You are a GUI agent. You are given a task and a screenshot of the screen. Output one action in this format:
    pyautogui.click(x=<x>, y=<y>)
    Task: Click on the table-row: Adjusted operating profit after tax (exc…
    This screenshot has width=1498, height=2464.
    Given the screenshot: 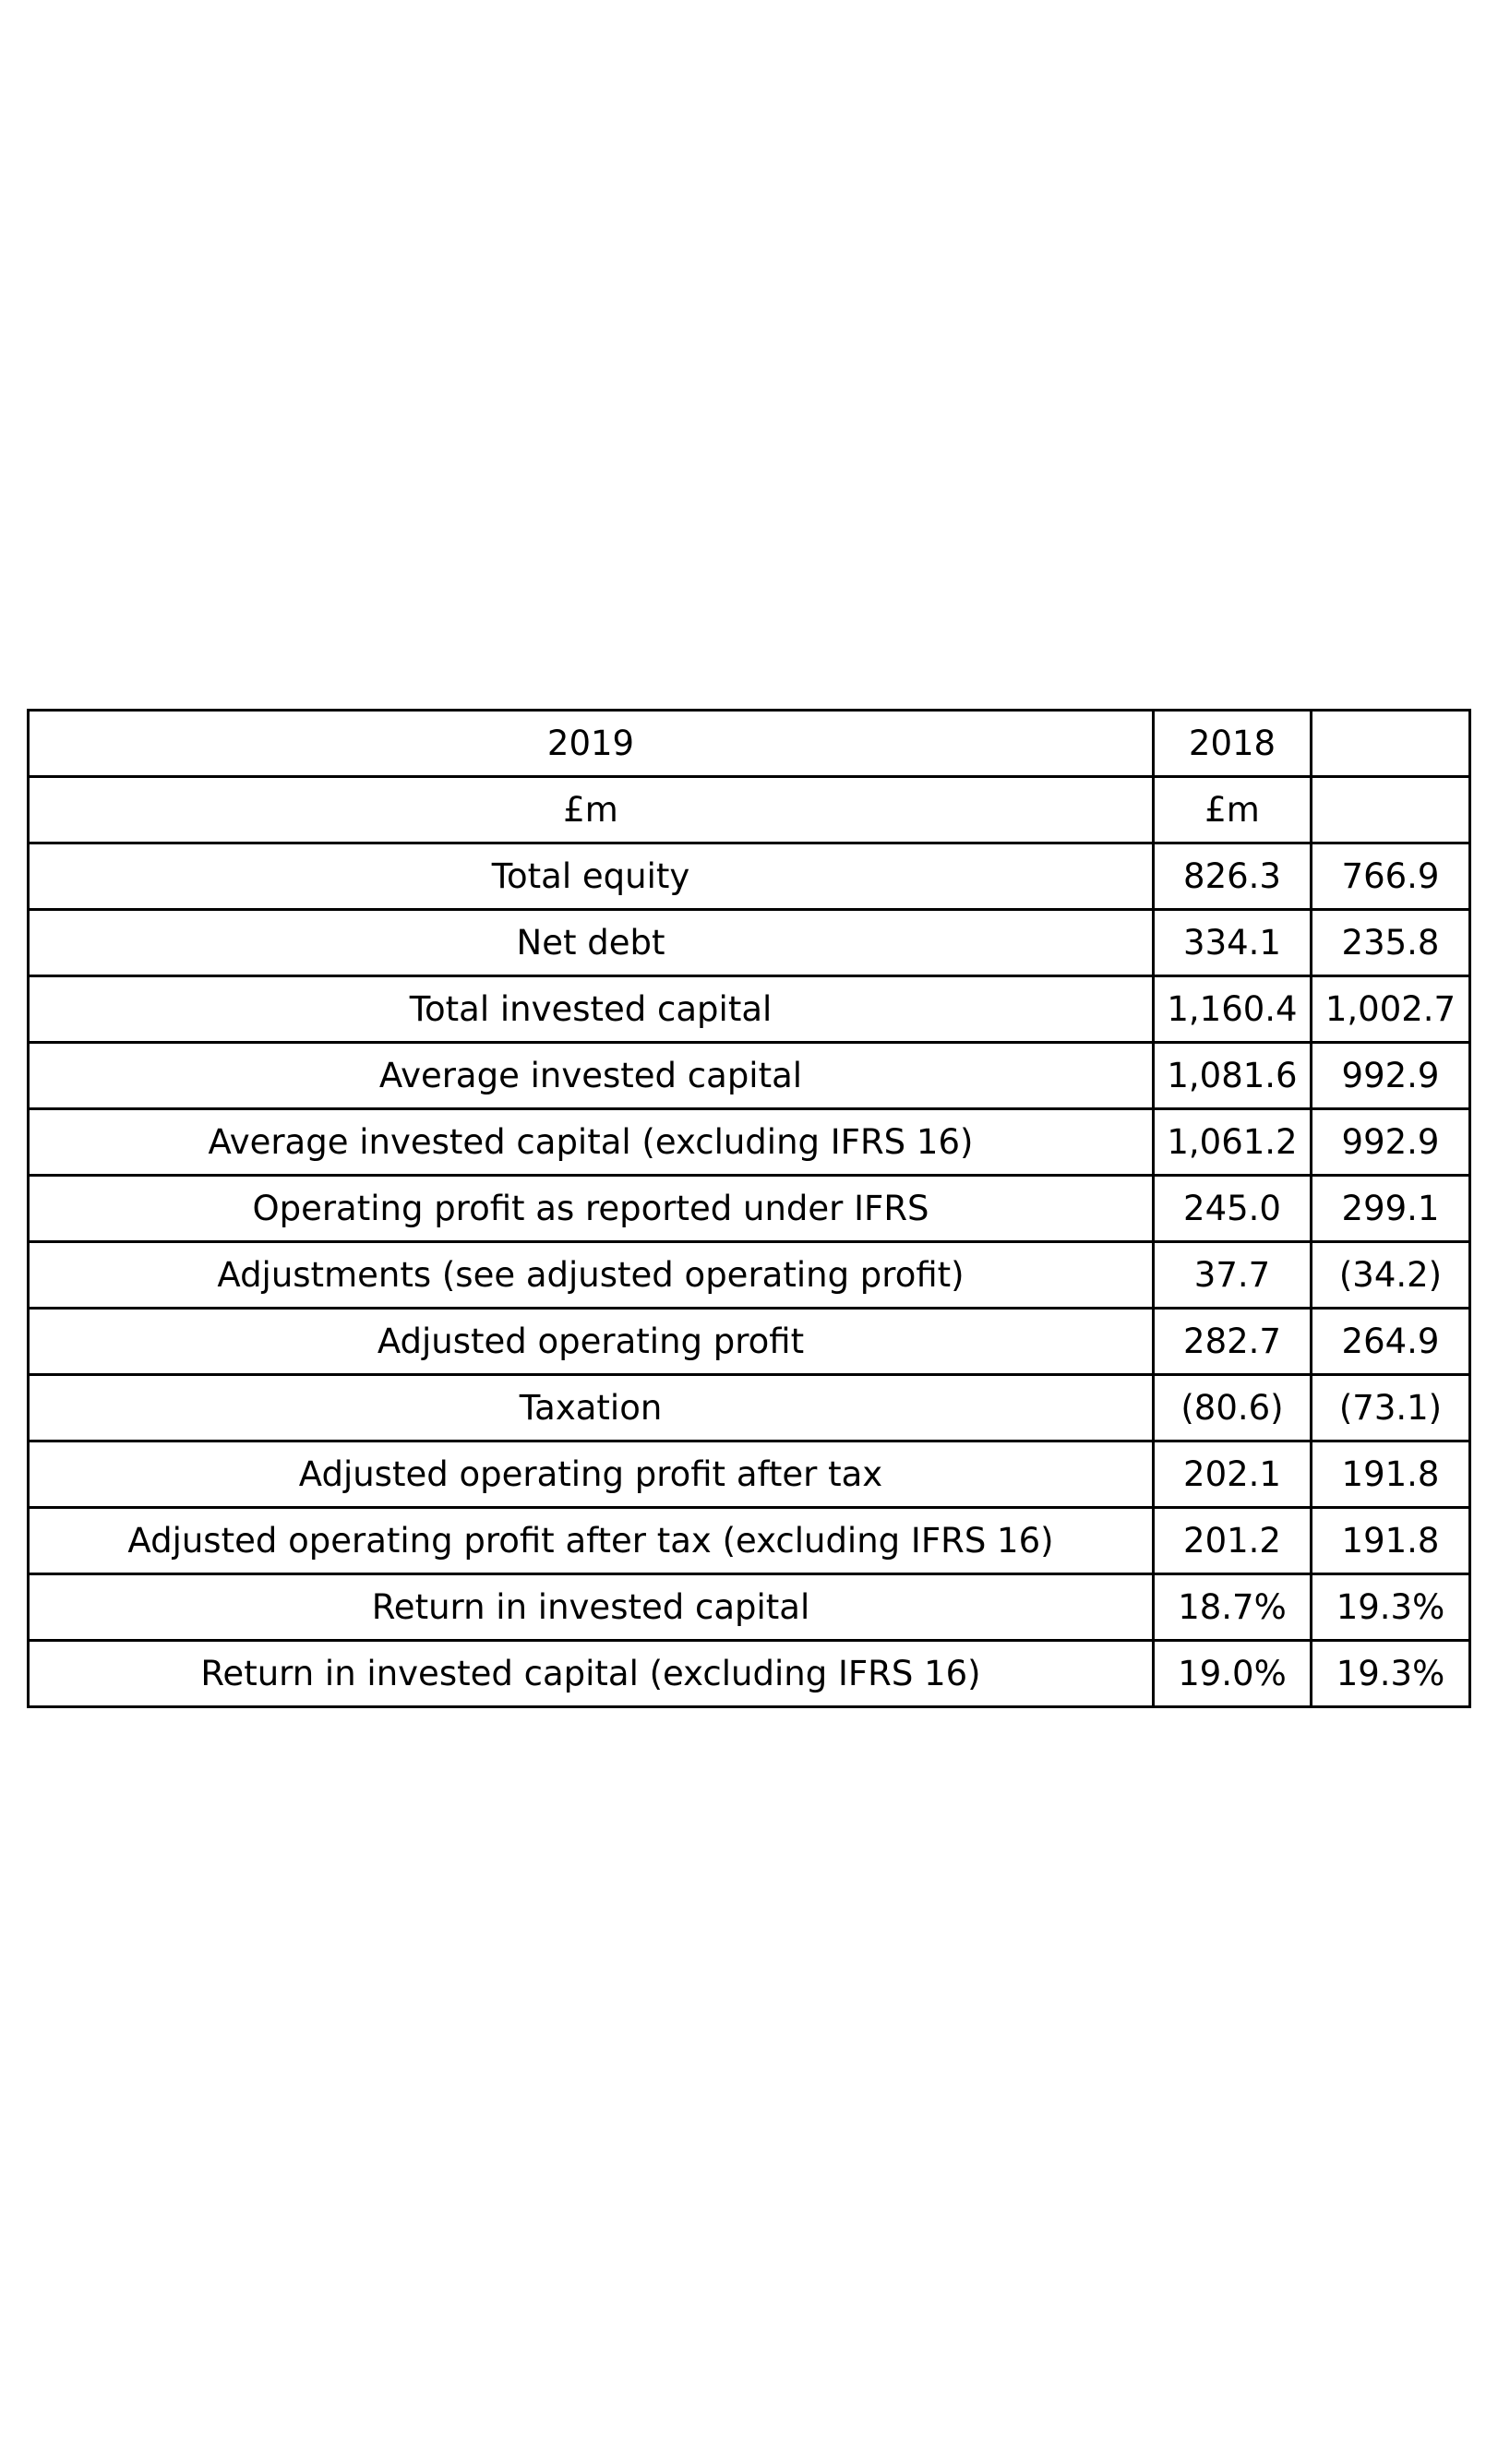 What is the action you would take?
    pyautogui.click(x=749, y=1540)
    